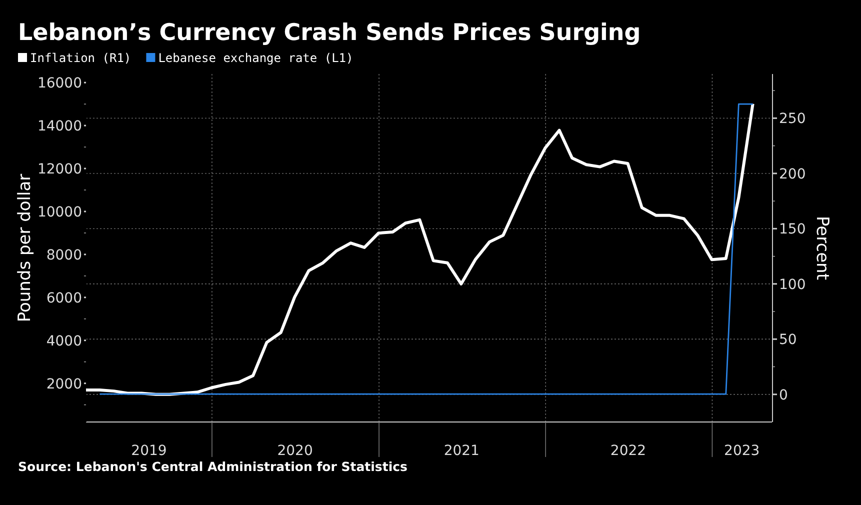 This screenshot has height=505, width=861. What do you see at coordinates (64, 255) in the screenshot?
I see `y-tick-label: 8000` at bounding box center [64, 255].